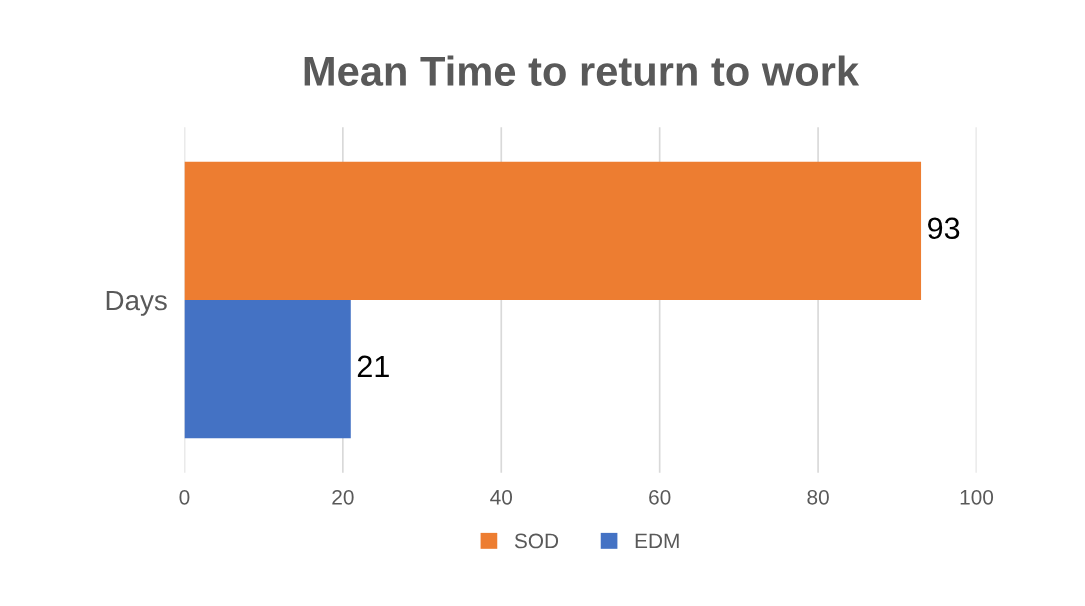 This screenshot has height=606, width=1085. Describe the element at coordinates (536, 541) in the screenshot. I see `legend-label: SOD` at that location.